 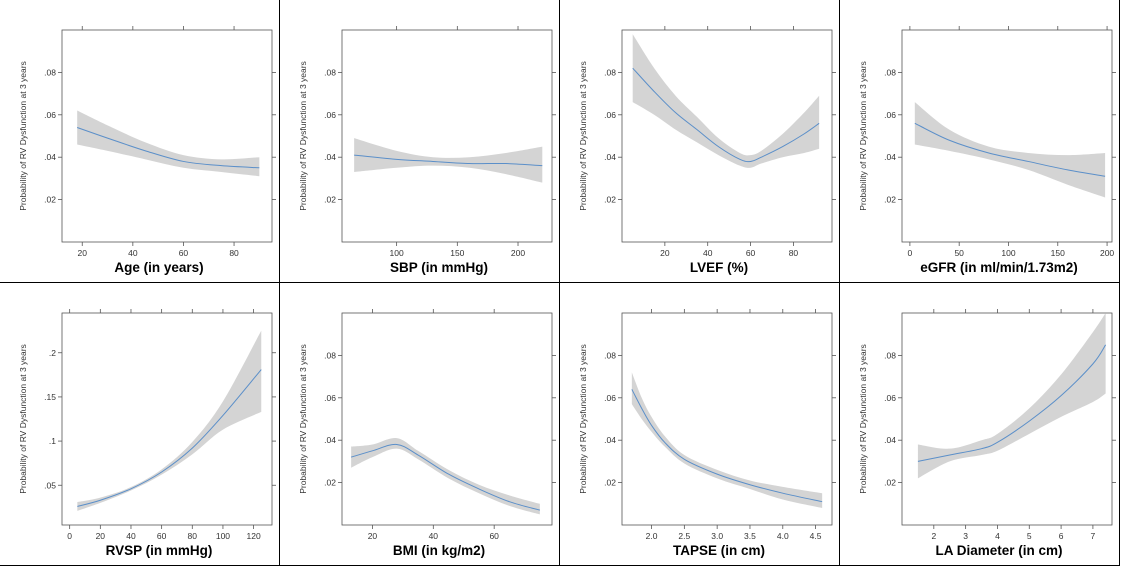 What do you see at coordinates (52, 441) in the screenshot?
I see `y-tick-label: .1` at bounding box center [52, 441].